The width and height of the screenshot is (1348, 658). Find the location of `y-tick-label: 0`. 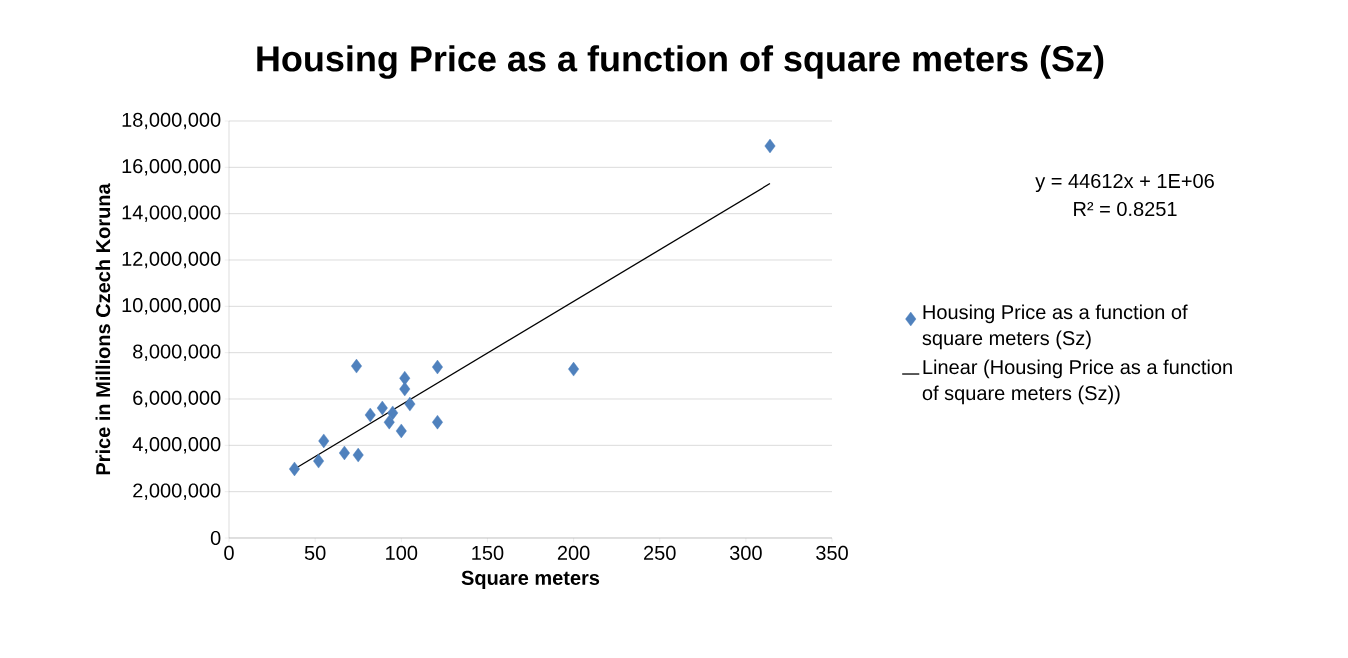

y-tick-label: 0 is located at coordinates (215, 538).